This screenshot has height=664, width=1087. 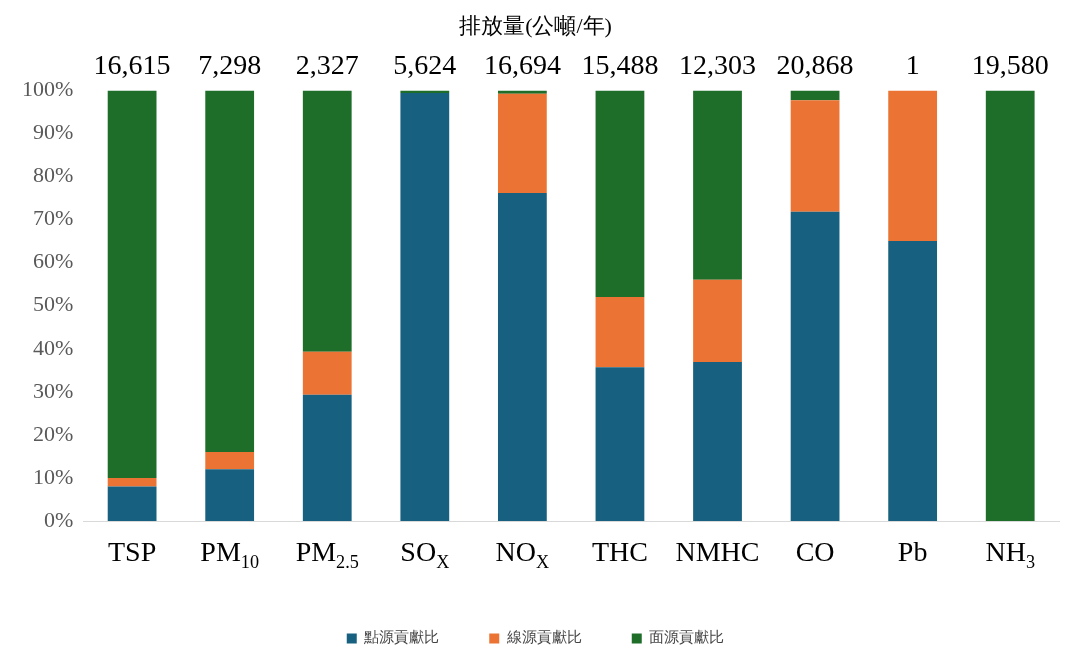 What do you see at coordinates (53, 304) in the screenshot?
I see `y-tick-label: 50%` at bounding box center [53, 304].